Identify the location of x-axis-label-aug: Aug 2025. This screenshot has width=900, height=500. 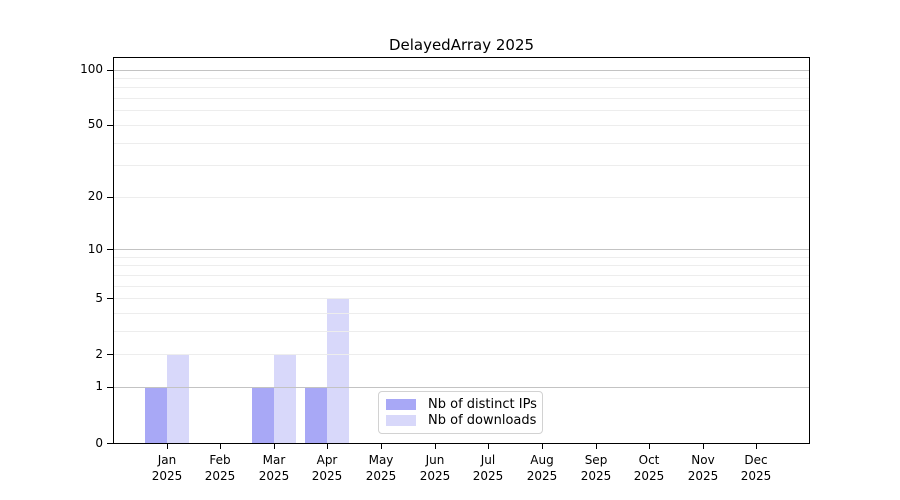
(542, 468).